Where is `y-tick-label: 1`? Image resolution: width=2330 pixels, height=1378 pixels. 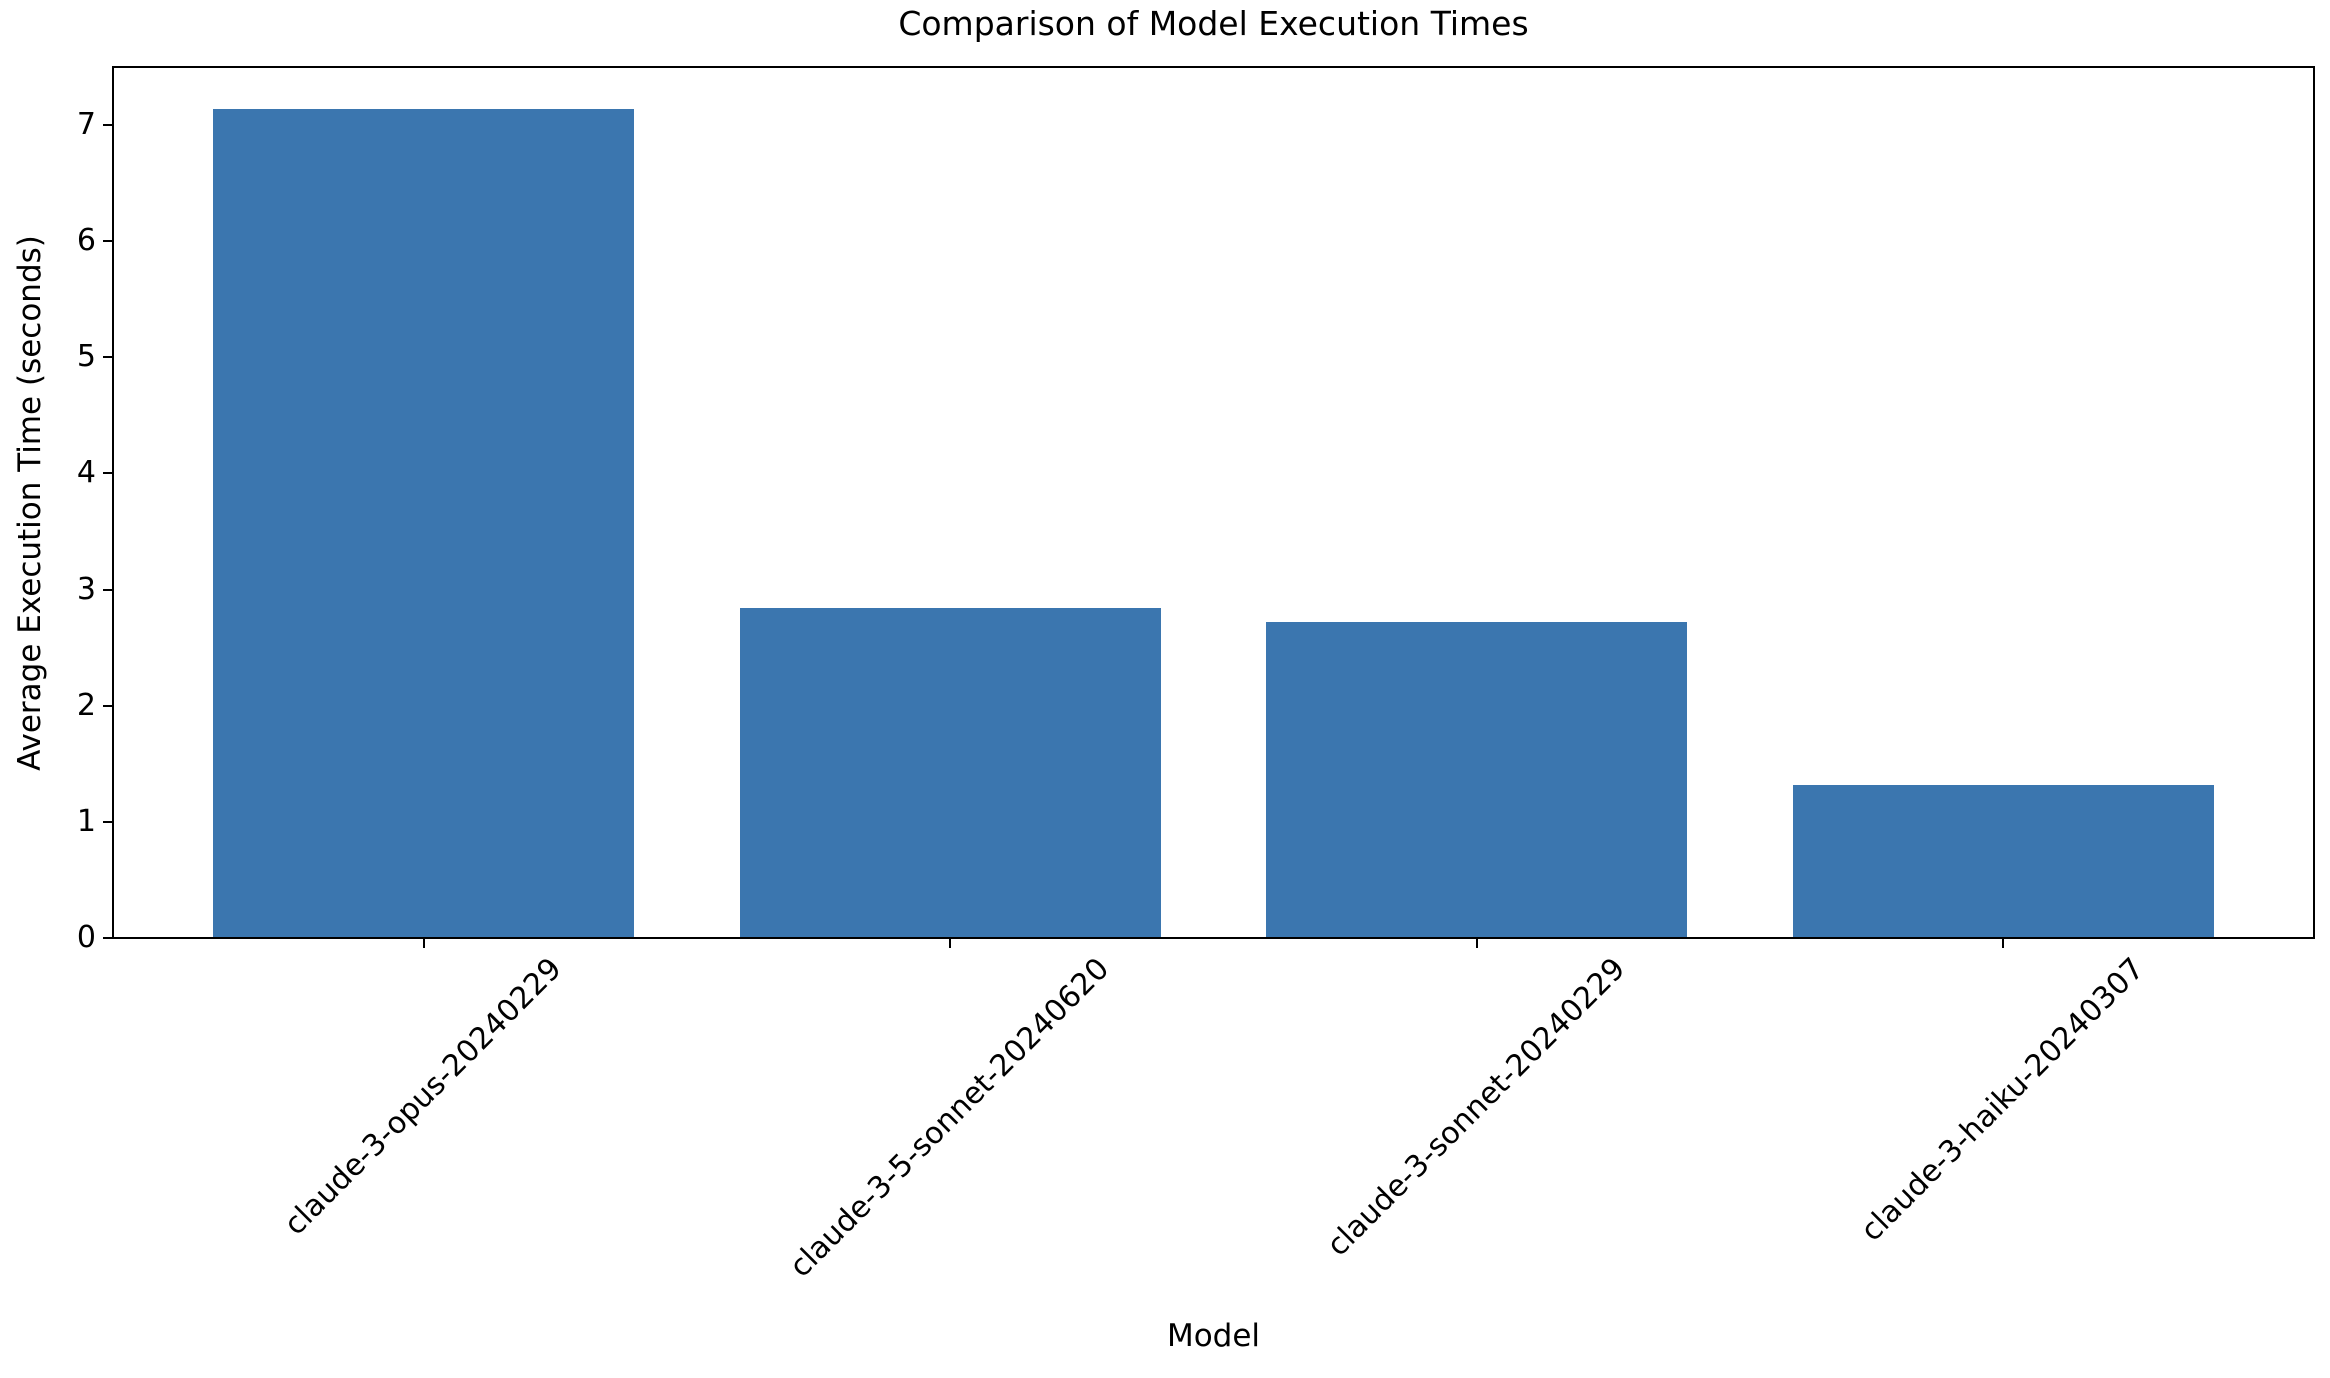 y-tick-label: 1 is located at coordinates (86, 821).